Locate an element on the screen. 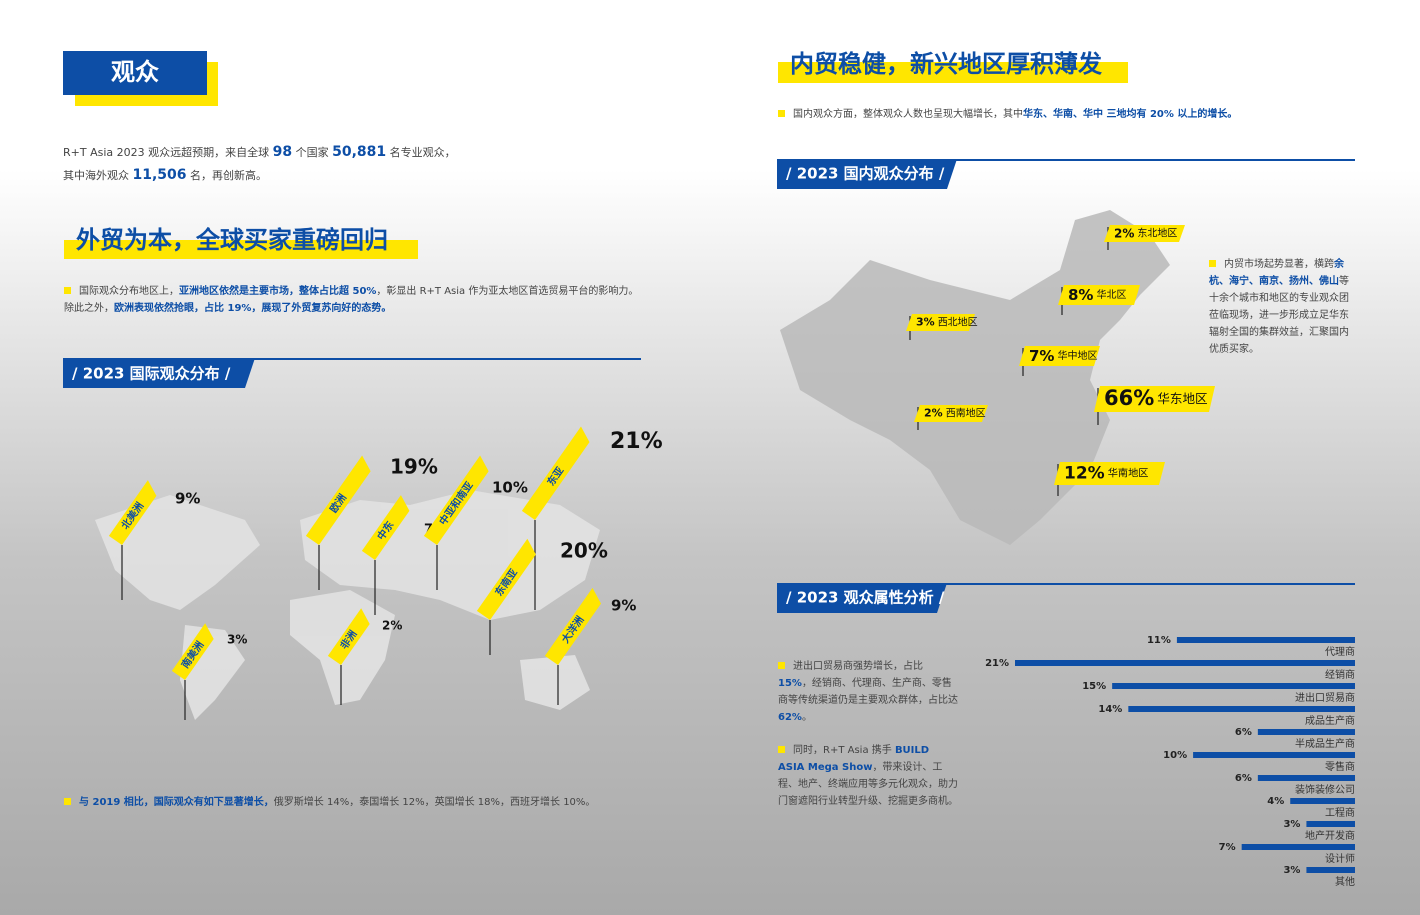  text-run: 50,881 is located at coordinates (359, 152).